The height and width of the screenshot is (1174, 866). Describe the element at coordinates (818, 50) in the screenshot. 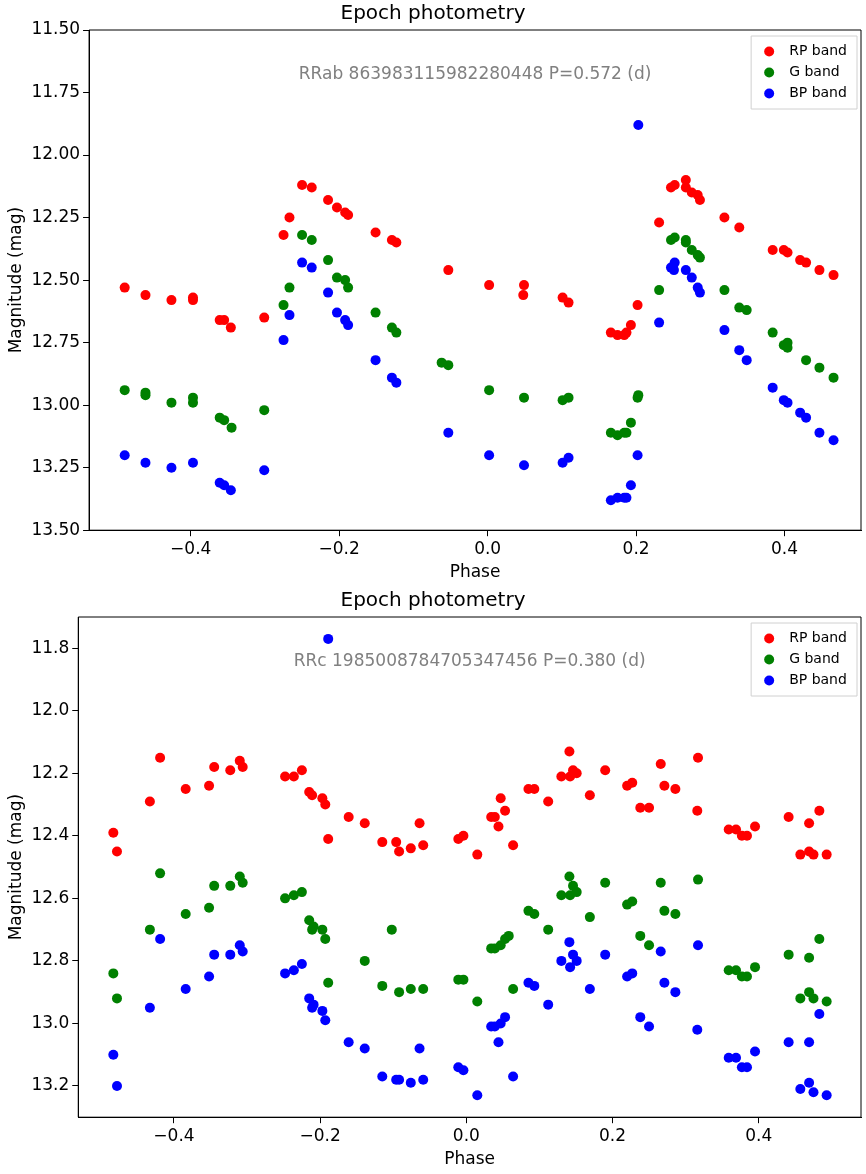

I see `legend-label: RP band` at that location.